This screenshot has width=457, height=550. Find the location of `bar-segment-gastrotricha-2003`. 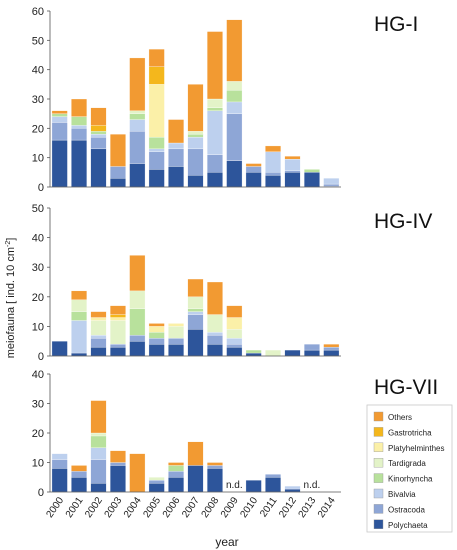

bar-segment-gastrotricha-2003 is located at coordinates (118, 316).